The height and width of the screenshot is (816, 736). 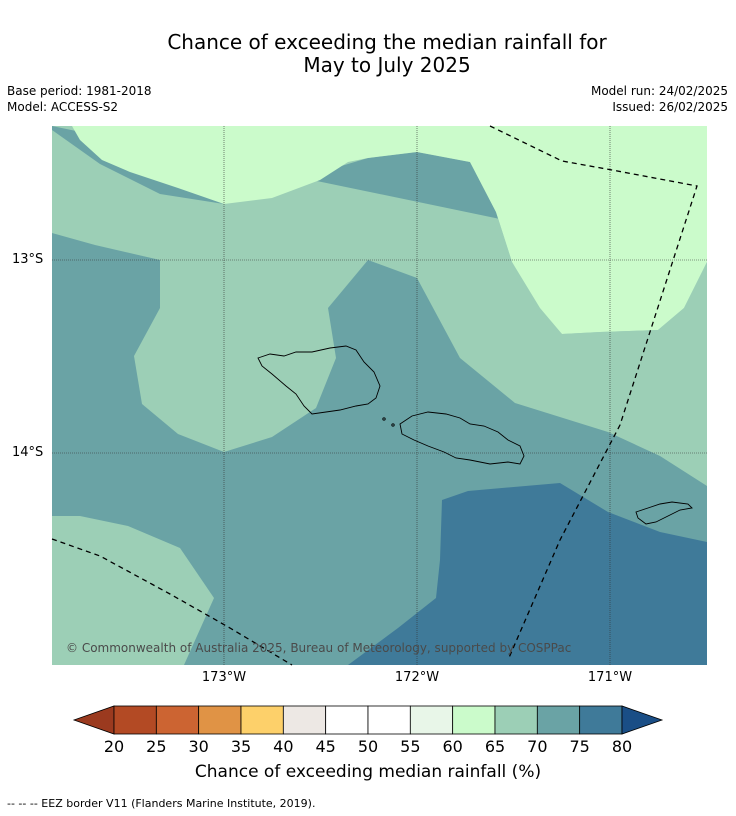 What do you see at coordinates (319, 380) in the screenshot?
I see `savaii-island` at bounding box center [319, 380].